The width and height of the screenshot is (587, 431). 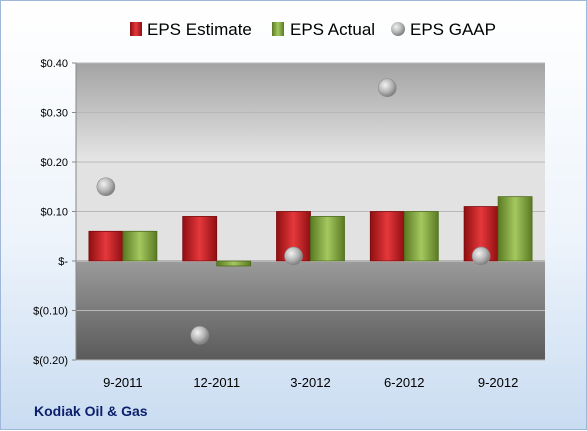 What do you see at coordinates (398, 29) in the screenshot?
I see `legend-swatch-gaap` at bounding box center [398, 29].